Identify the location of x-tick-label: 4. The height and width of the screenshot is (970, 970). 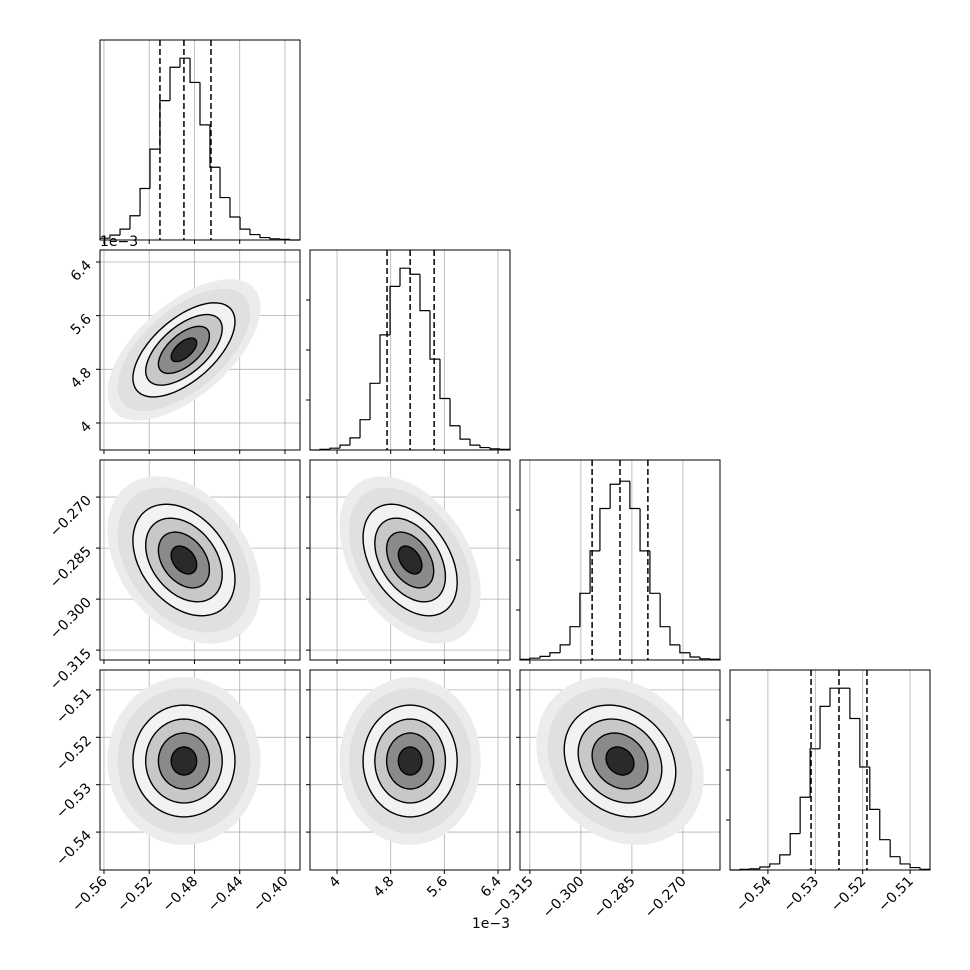
(335, 882).